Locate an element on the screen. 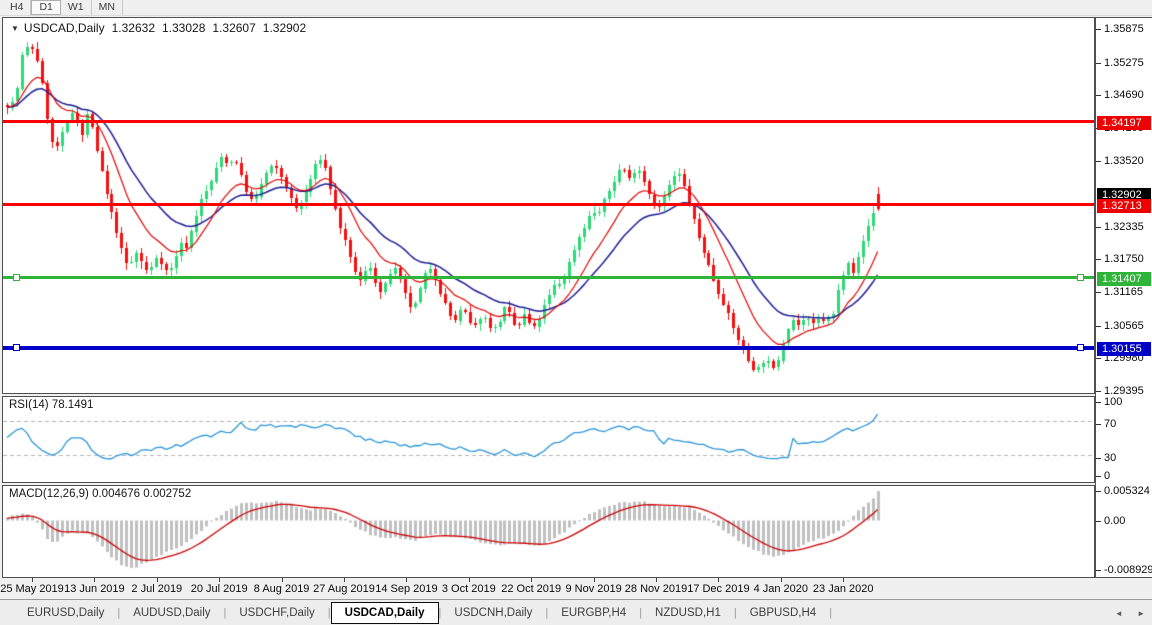 This screenshot has width=1152, height=625. date-label: 22 Oct 2019 is located at coordinates (531, 589).